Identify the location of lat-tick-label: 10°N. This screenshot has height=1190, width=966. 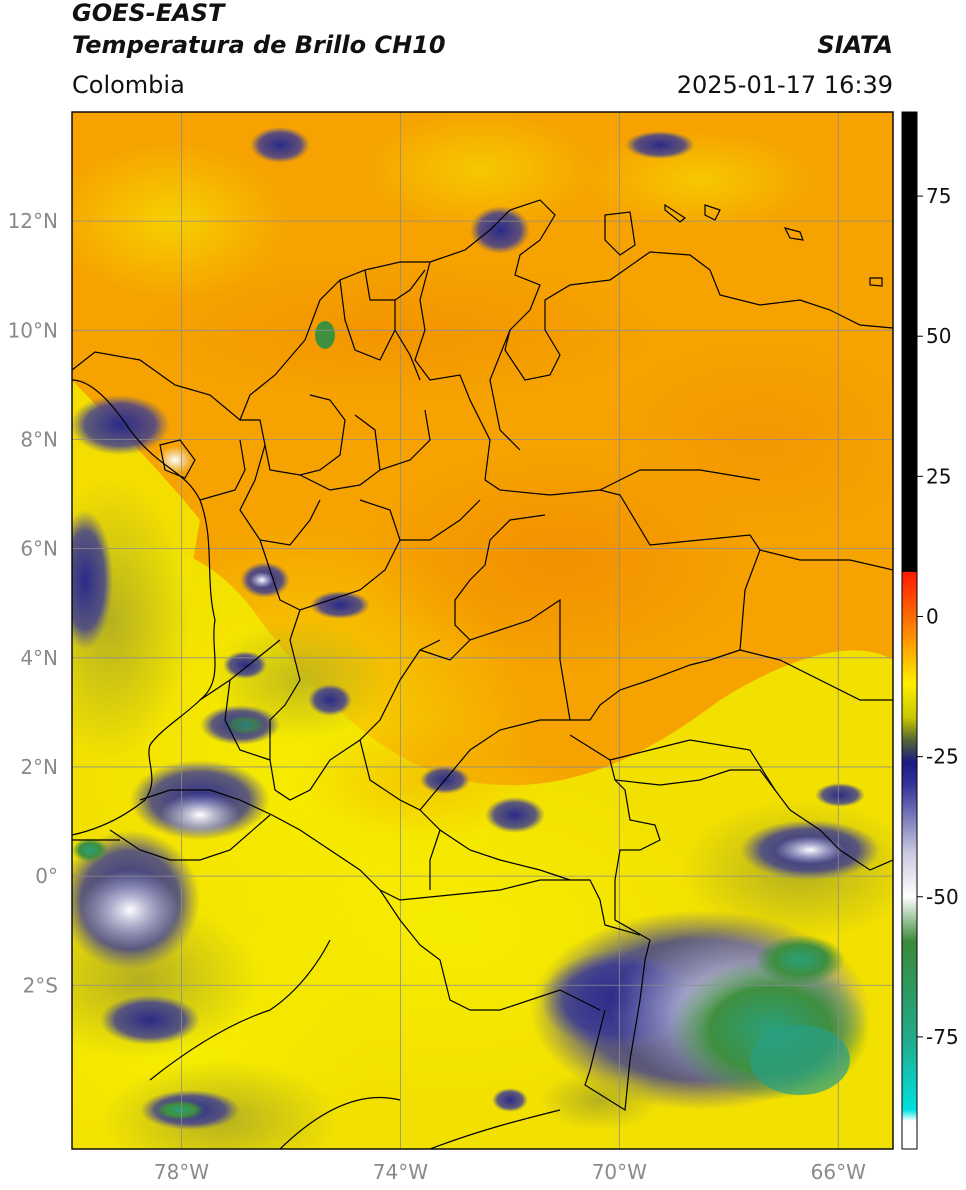
(33, 330).